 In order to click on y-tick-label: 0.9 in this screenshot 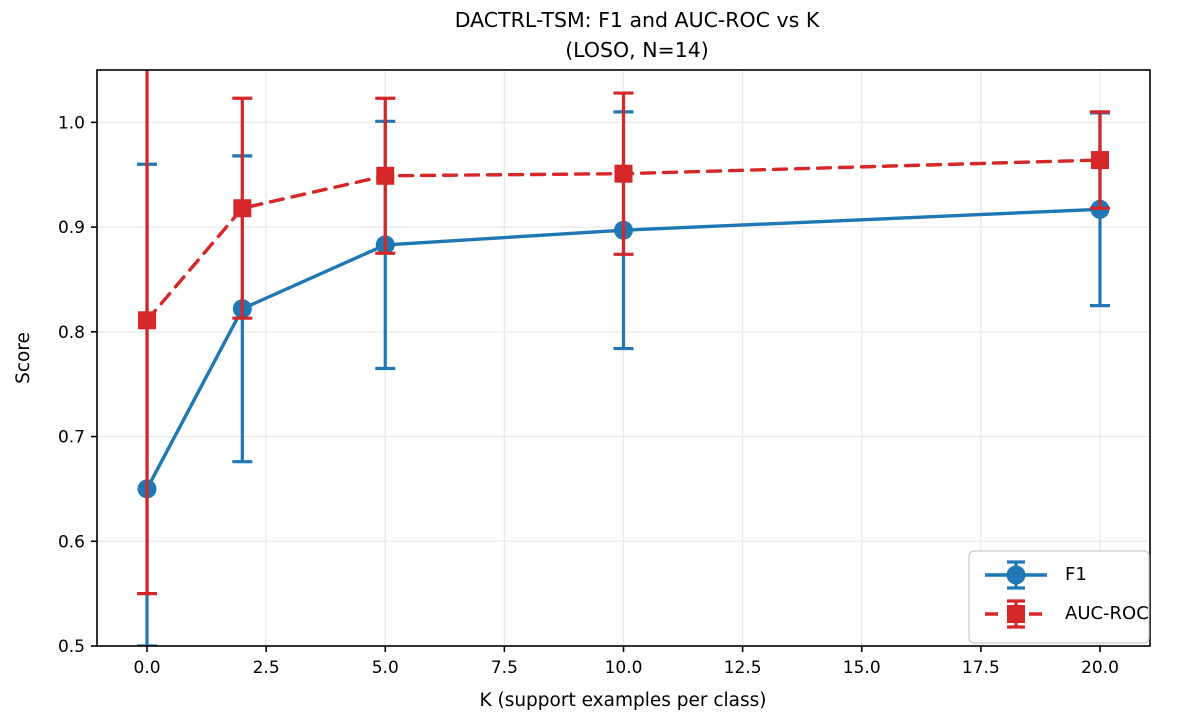, I will do `click(71, 228)`.